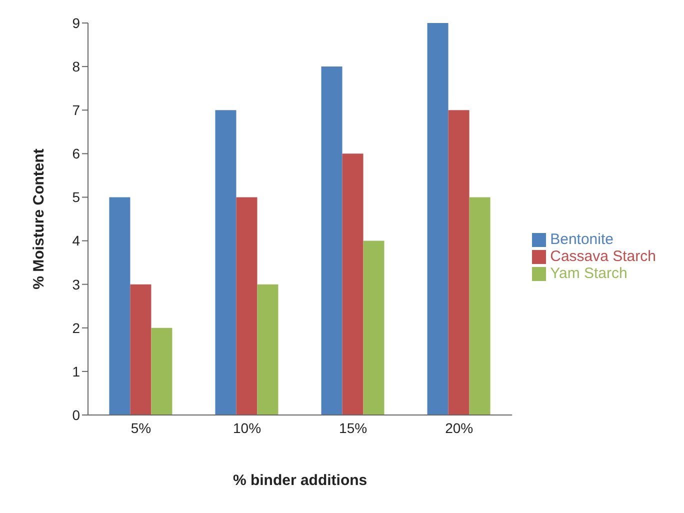 Image resolution: width=684 pixels, height=513 pixels. What do you see at coordinates (247, 428) in the screenshot?
I see `x-tick-label: 10%` at bounding box center [247, 428].